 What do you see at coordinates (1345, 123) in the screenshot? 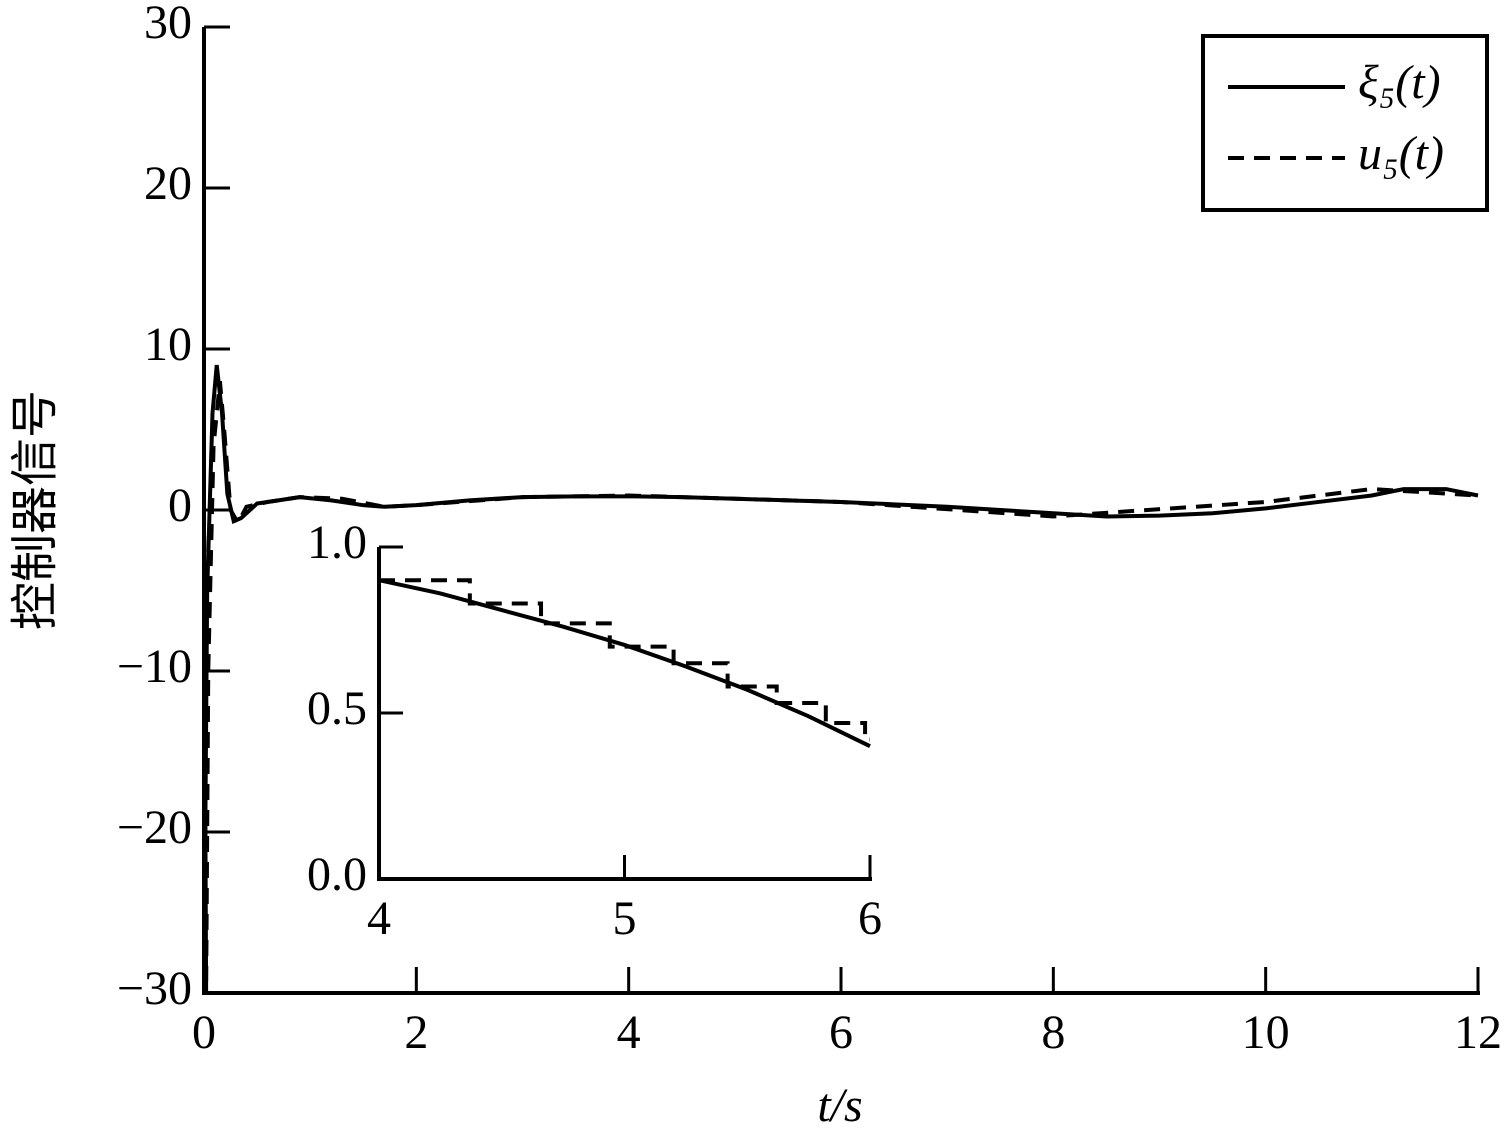
I see `legend-box` at bounding box center [1345, 123].